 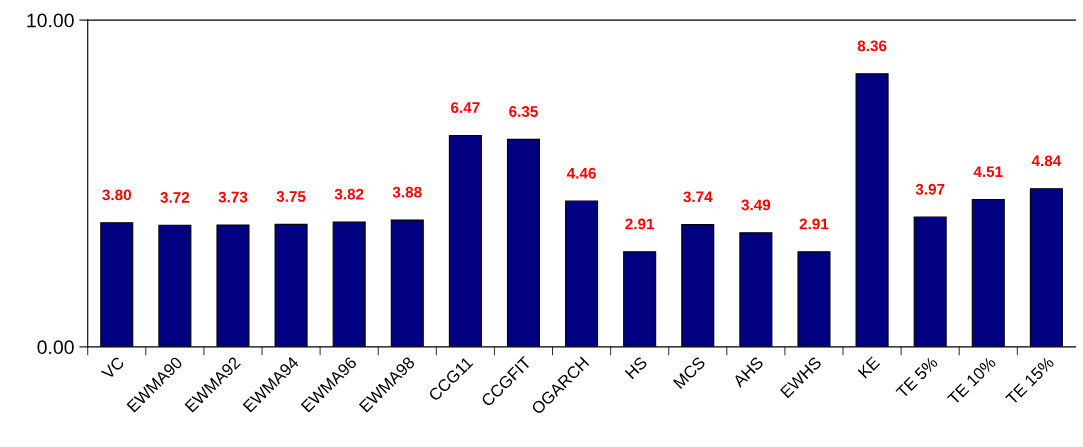 What do you see at coordinates (917, 377) in the screenshot?
I see `x-tick-label: TE 5%` at bounding box center [917, 377].